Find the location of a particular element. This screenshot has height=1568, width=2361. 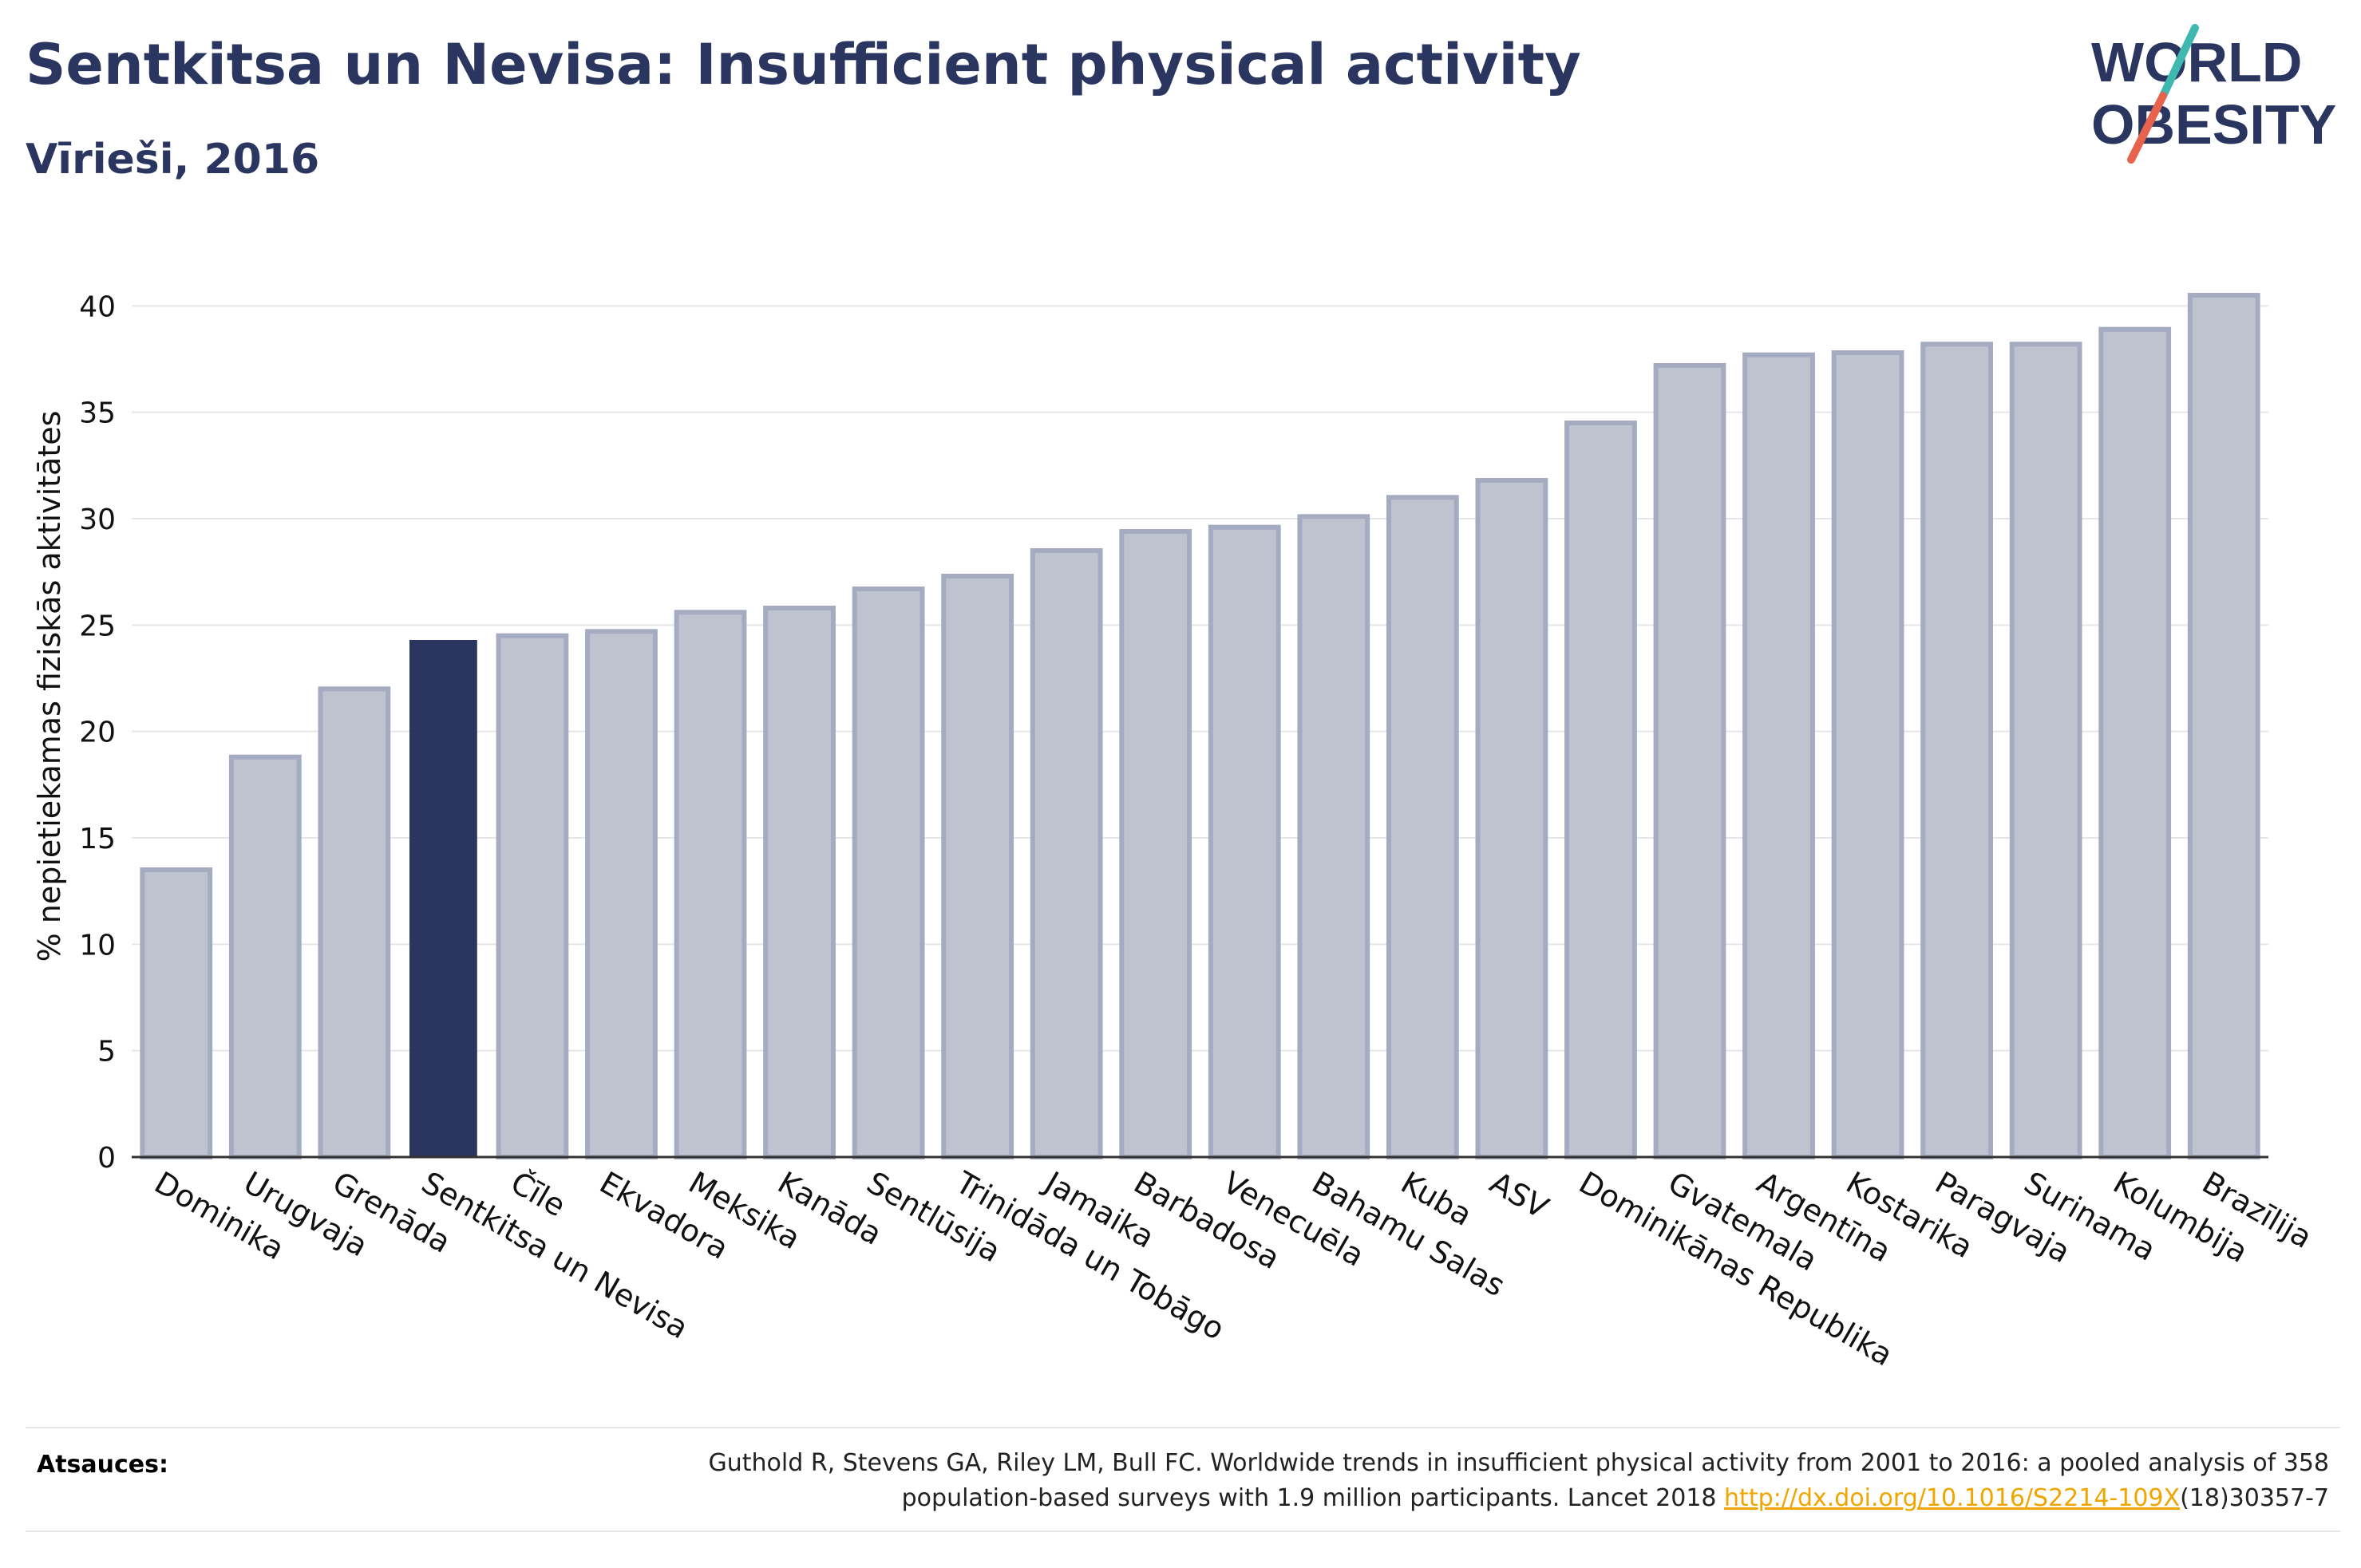

y-tick-label: 20 is located at coordinates (97, 733).